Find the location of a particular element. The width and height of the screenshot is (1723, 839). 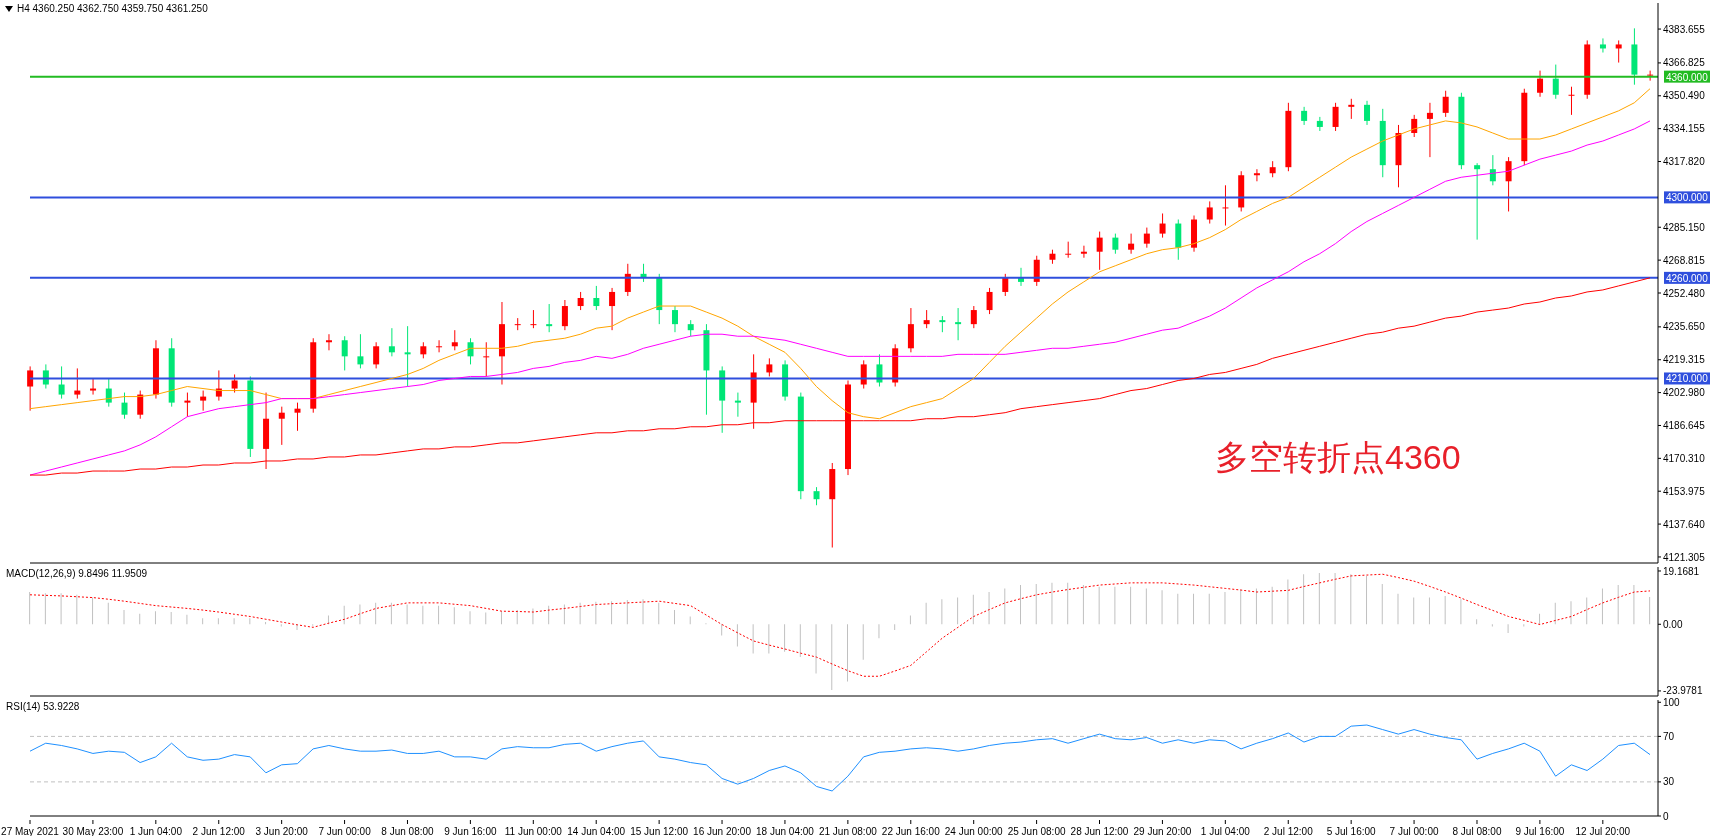

x-tick-label: 1 Jul 04:00 is located at coordinates (1225, 831).